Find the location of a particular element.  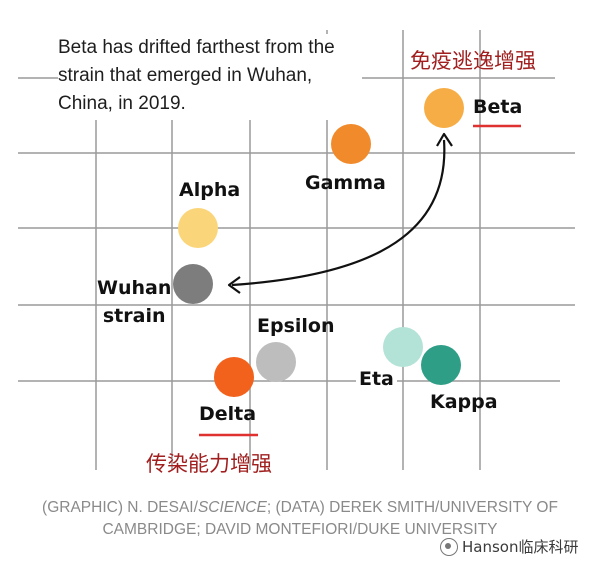

transmissibility-annotation: 传染能力增强 is located at coordinates (209, 464).